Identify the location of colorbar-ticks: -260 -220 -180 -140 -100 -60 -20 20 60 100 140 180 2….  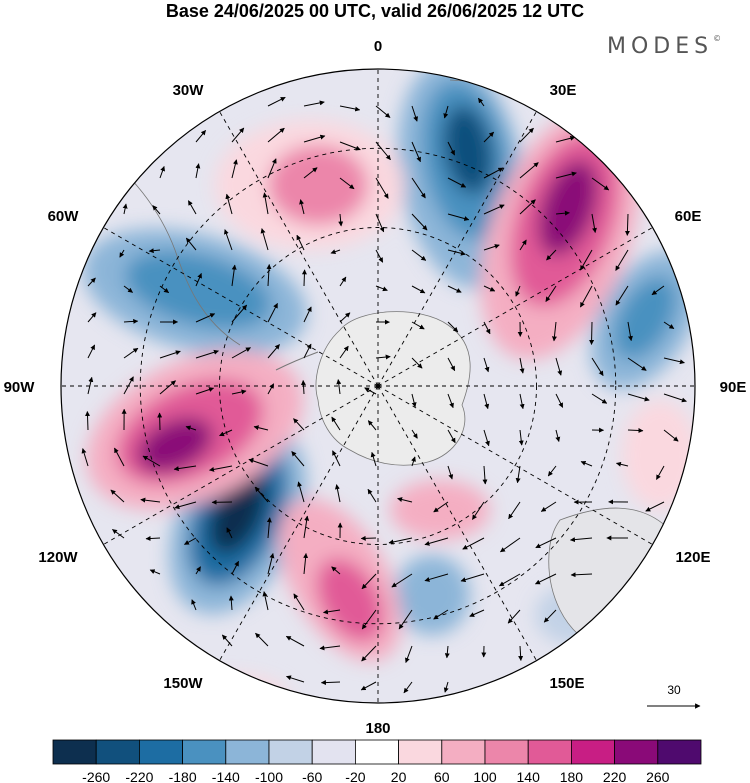
(376, 776).